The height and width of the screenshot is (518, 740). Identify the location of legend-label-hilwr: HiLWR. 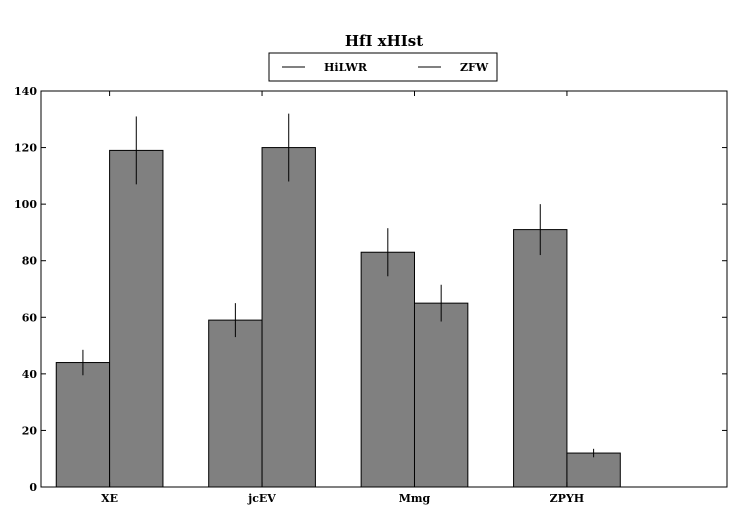
(346, 67).